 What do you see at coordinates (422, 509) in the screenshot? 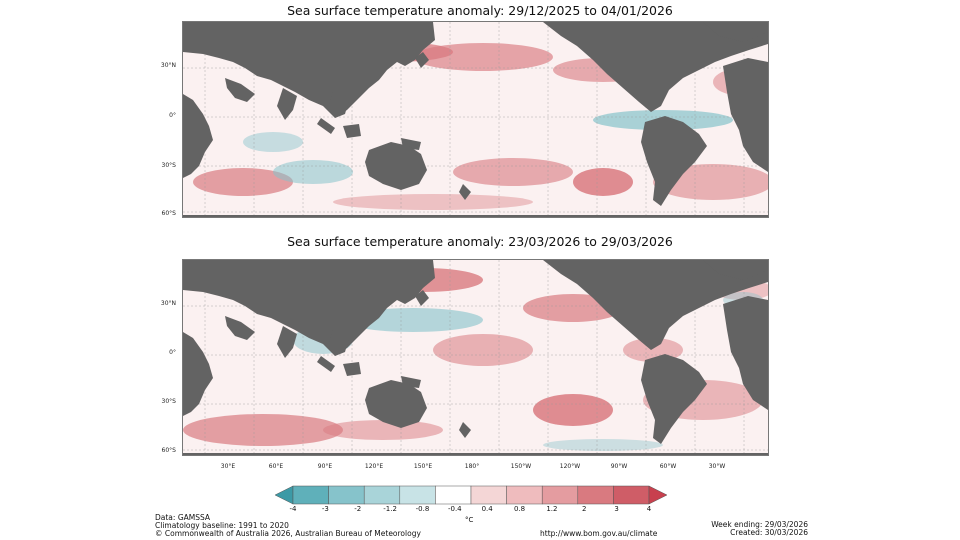
I see `colorbar-tick-label: -0.8` at bounding box center [422, 509].